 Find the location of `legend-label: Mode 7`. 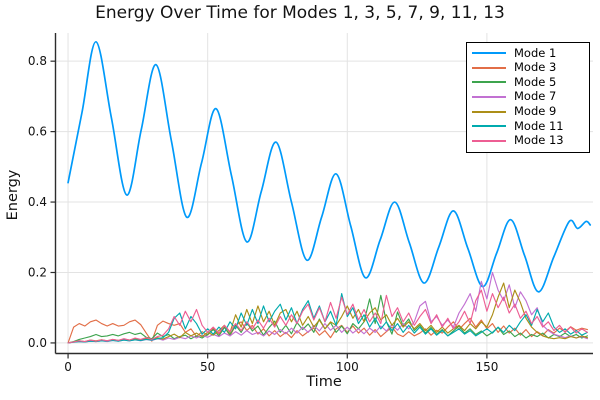

legend-label: Mode 7 is located at coordinates (535, 96).